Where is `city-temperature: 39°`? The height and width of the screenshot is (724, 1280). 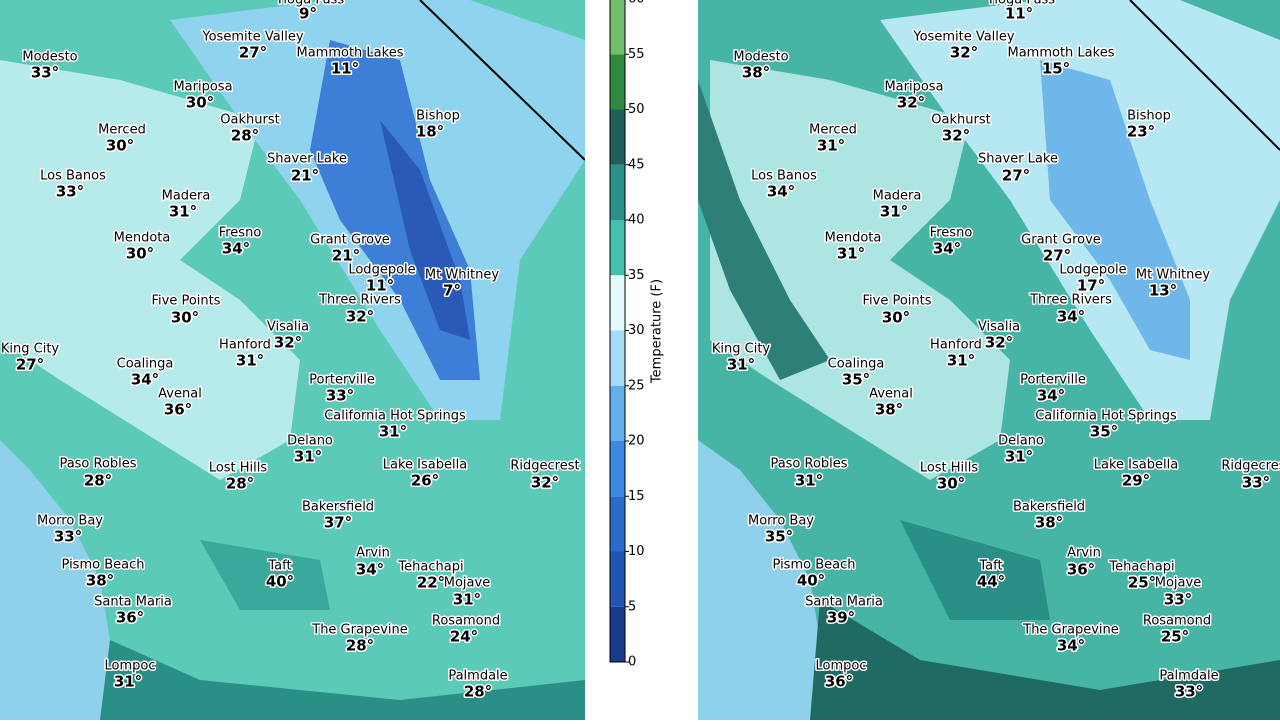 city-temperature: 39° is located at coordinates (841, 618).